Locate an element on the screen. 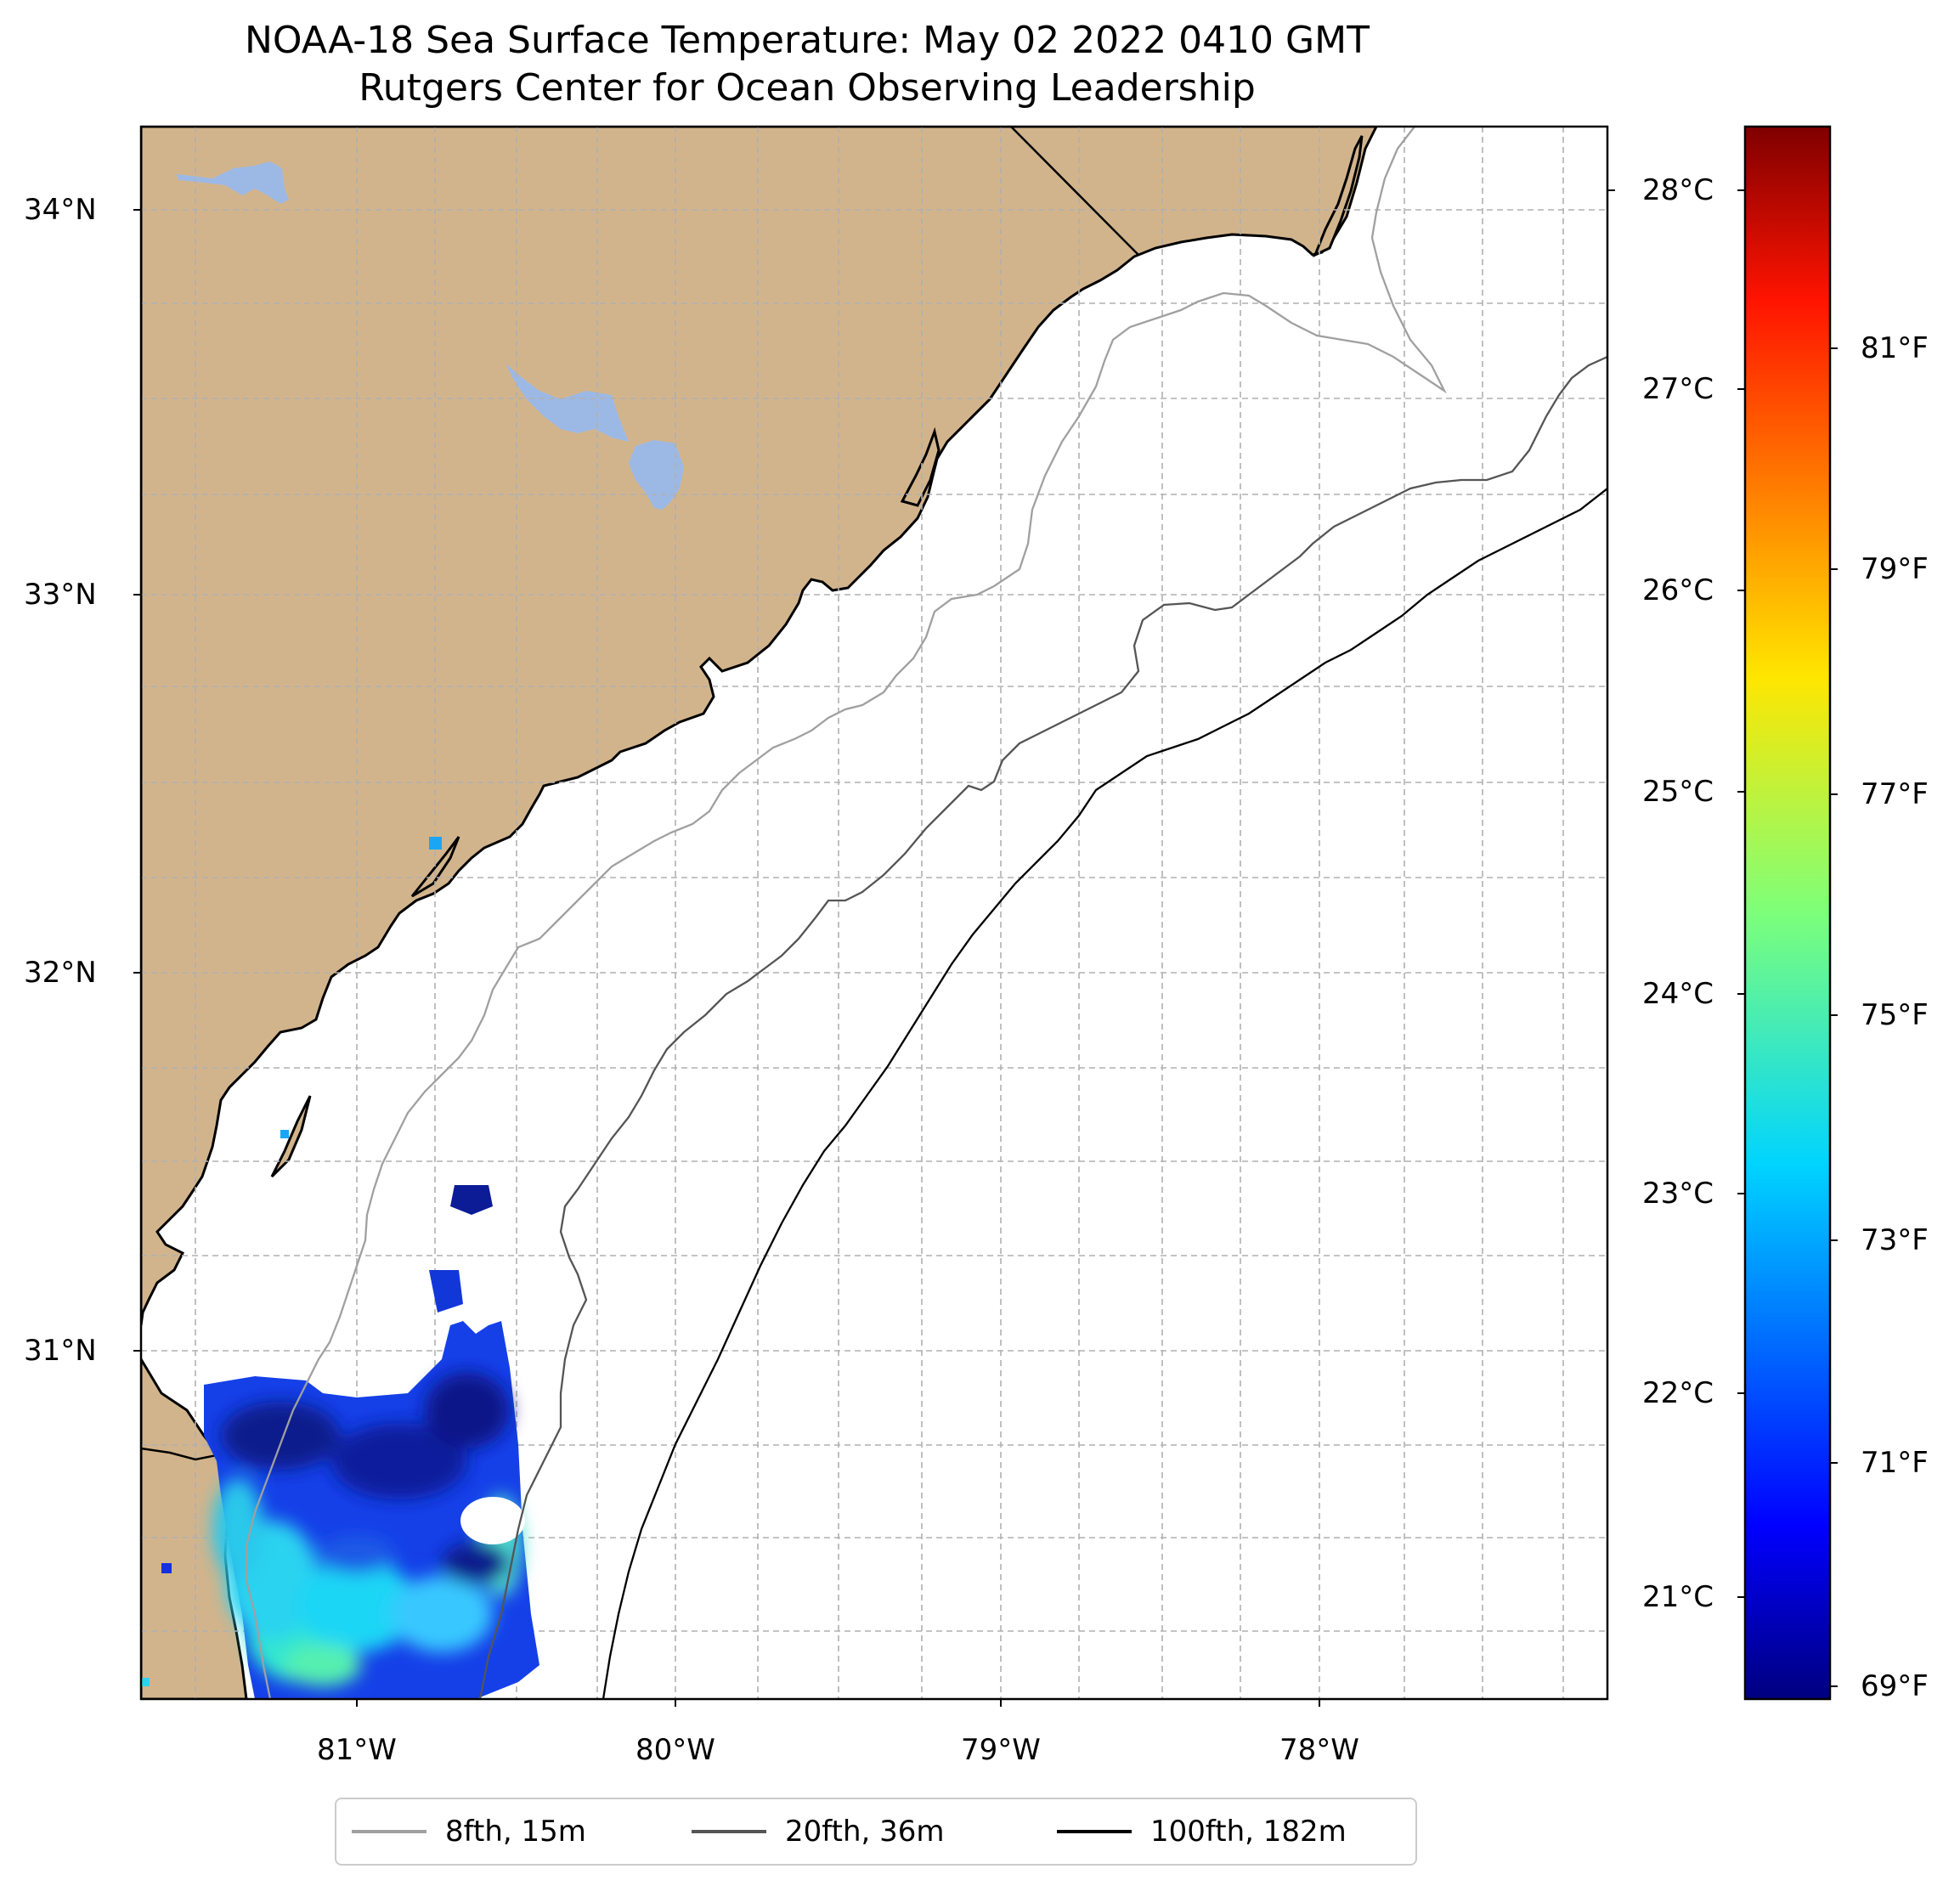 Image resolution: width=1960 pixels, height=1880 pixels. legend-label: 8fth, 15m is located at coordinates (515, 1832).